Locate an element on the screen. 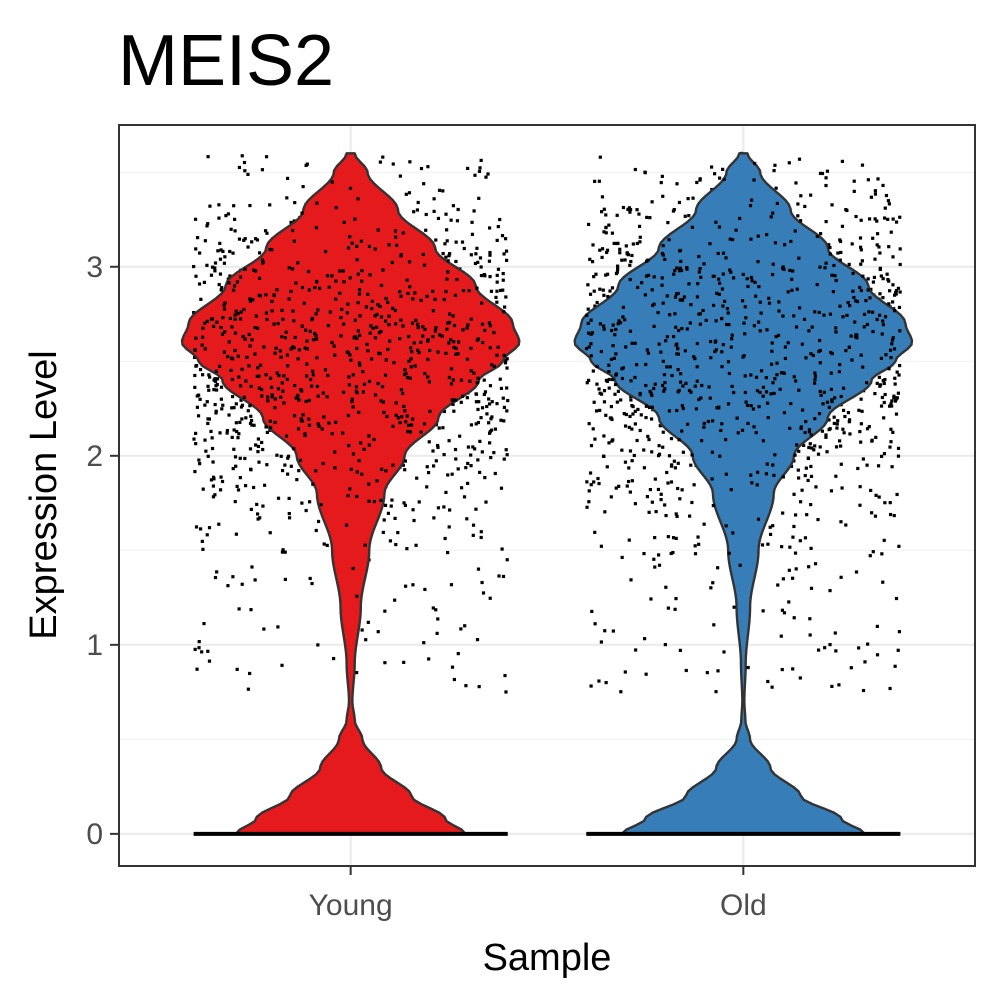  x-axis-title: Sample is located at coordinates (547, 958).